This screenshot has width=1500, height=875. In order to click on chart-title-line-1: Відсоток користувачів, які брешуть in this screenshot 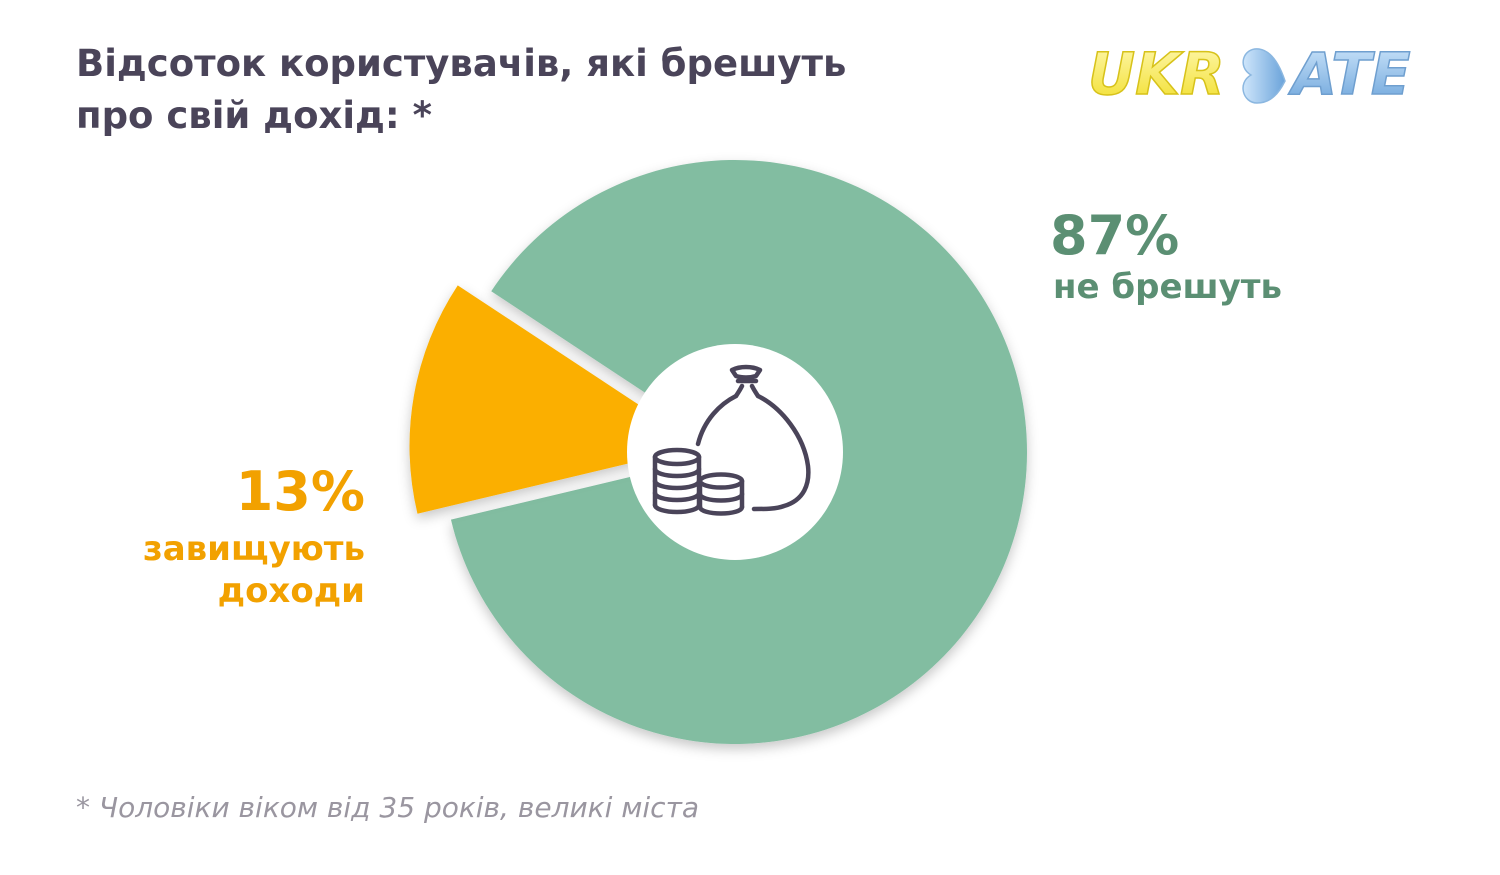, I will do `click(461, 63)`.